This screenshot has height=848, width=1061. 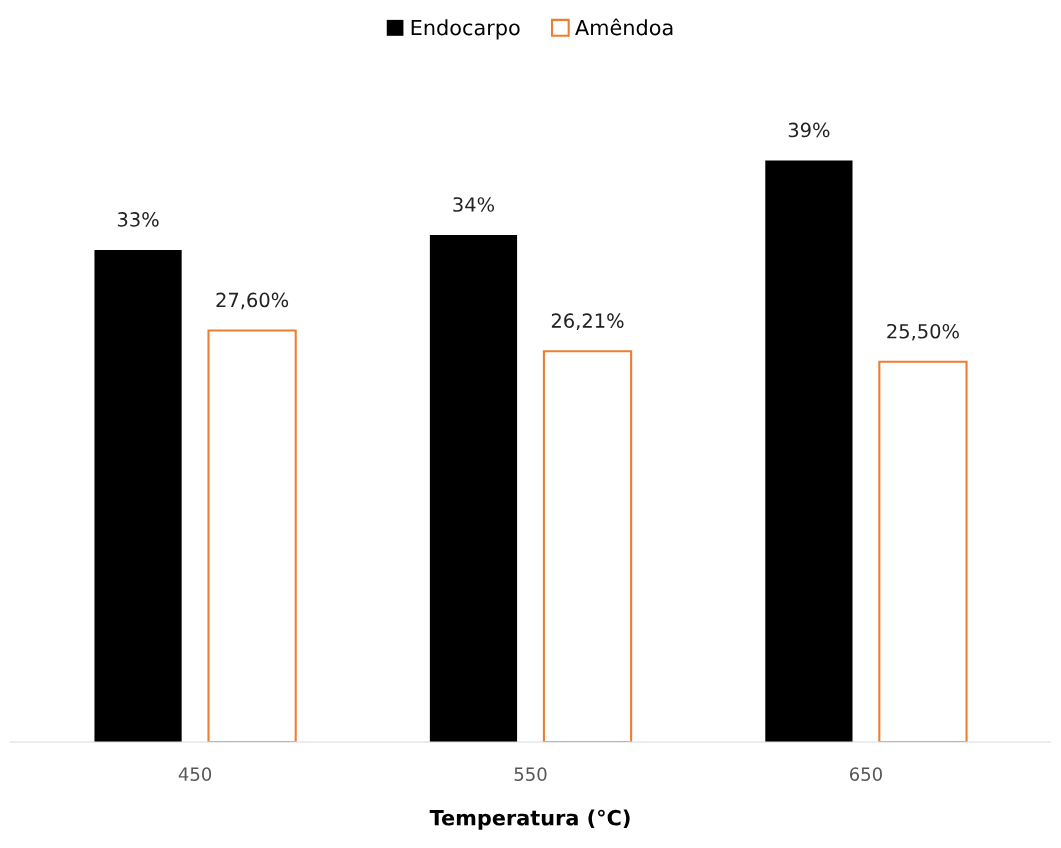 I want to click on data-label: 33%, so click(x=138, y=219).